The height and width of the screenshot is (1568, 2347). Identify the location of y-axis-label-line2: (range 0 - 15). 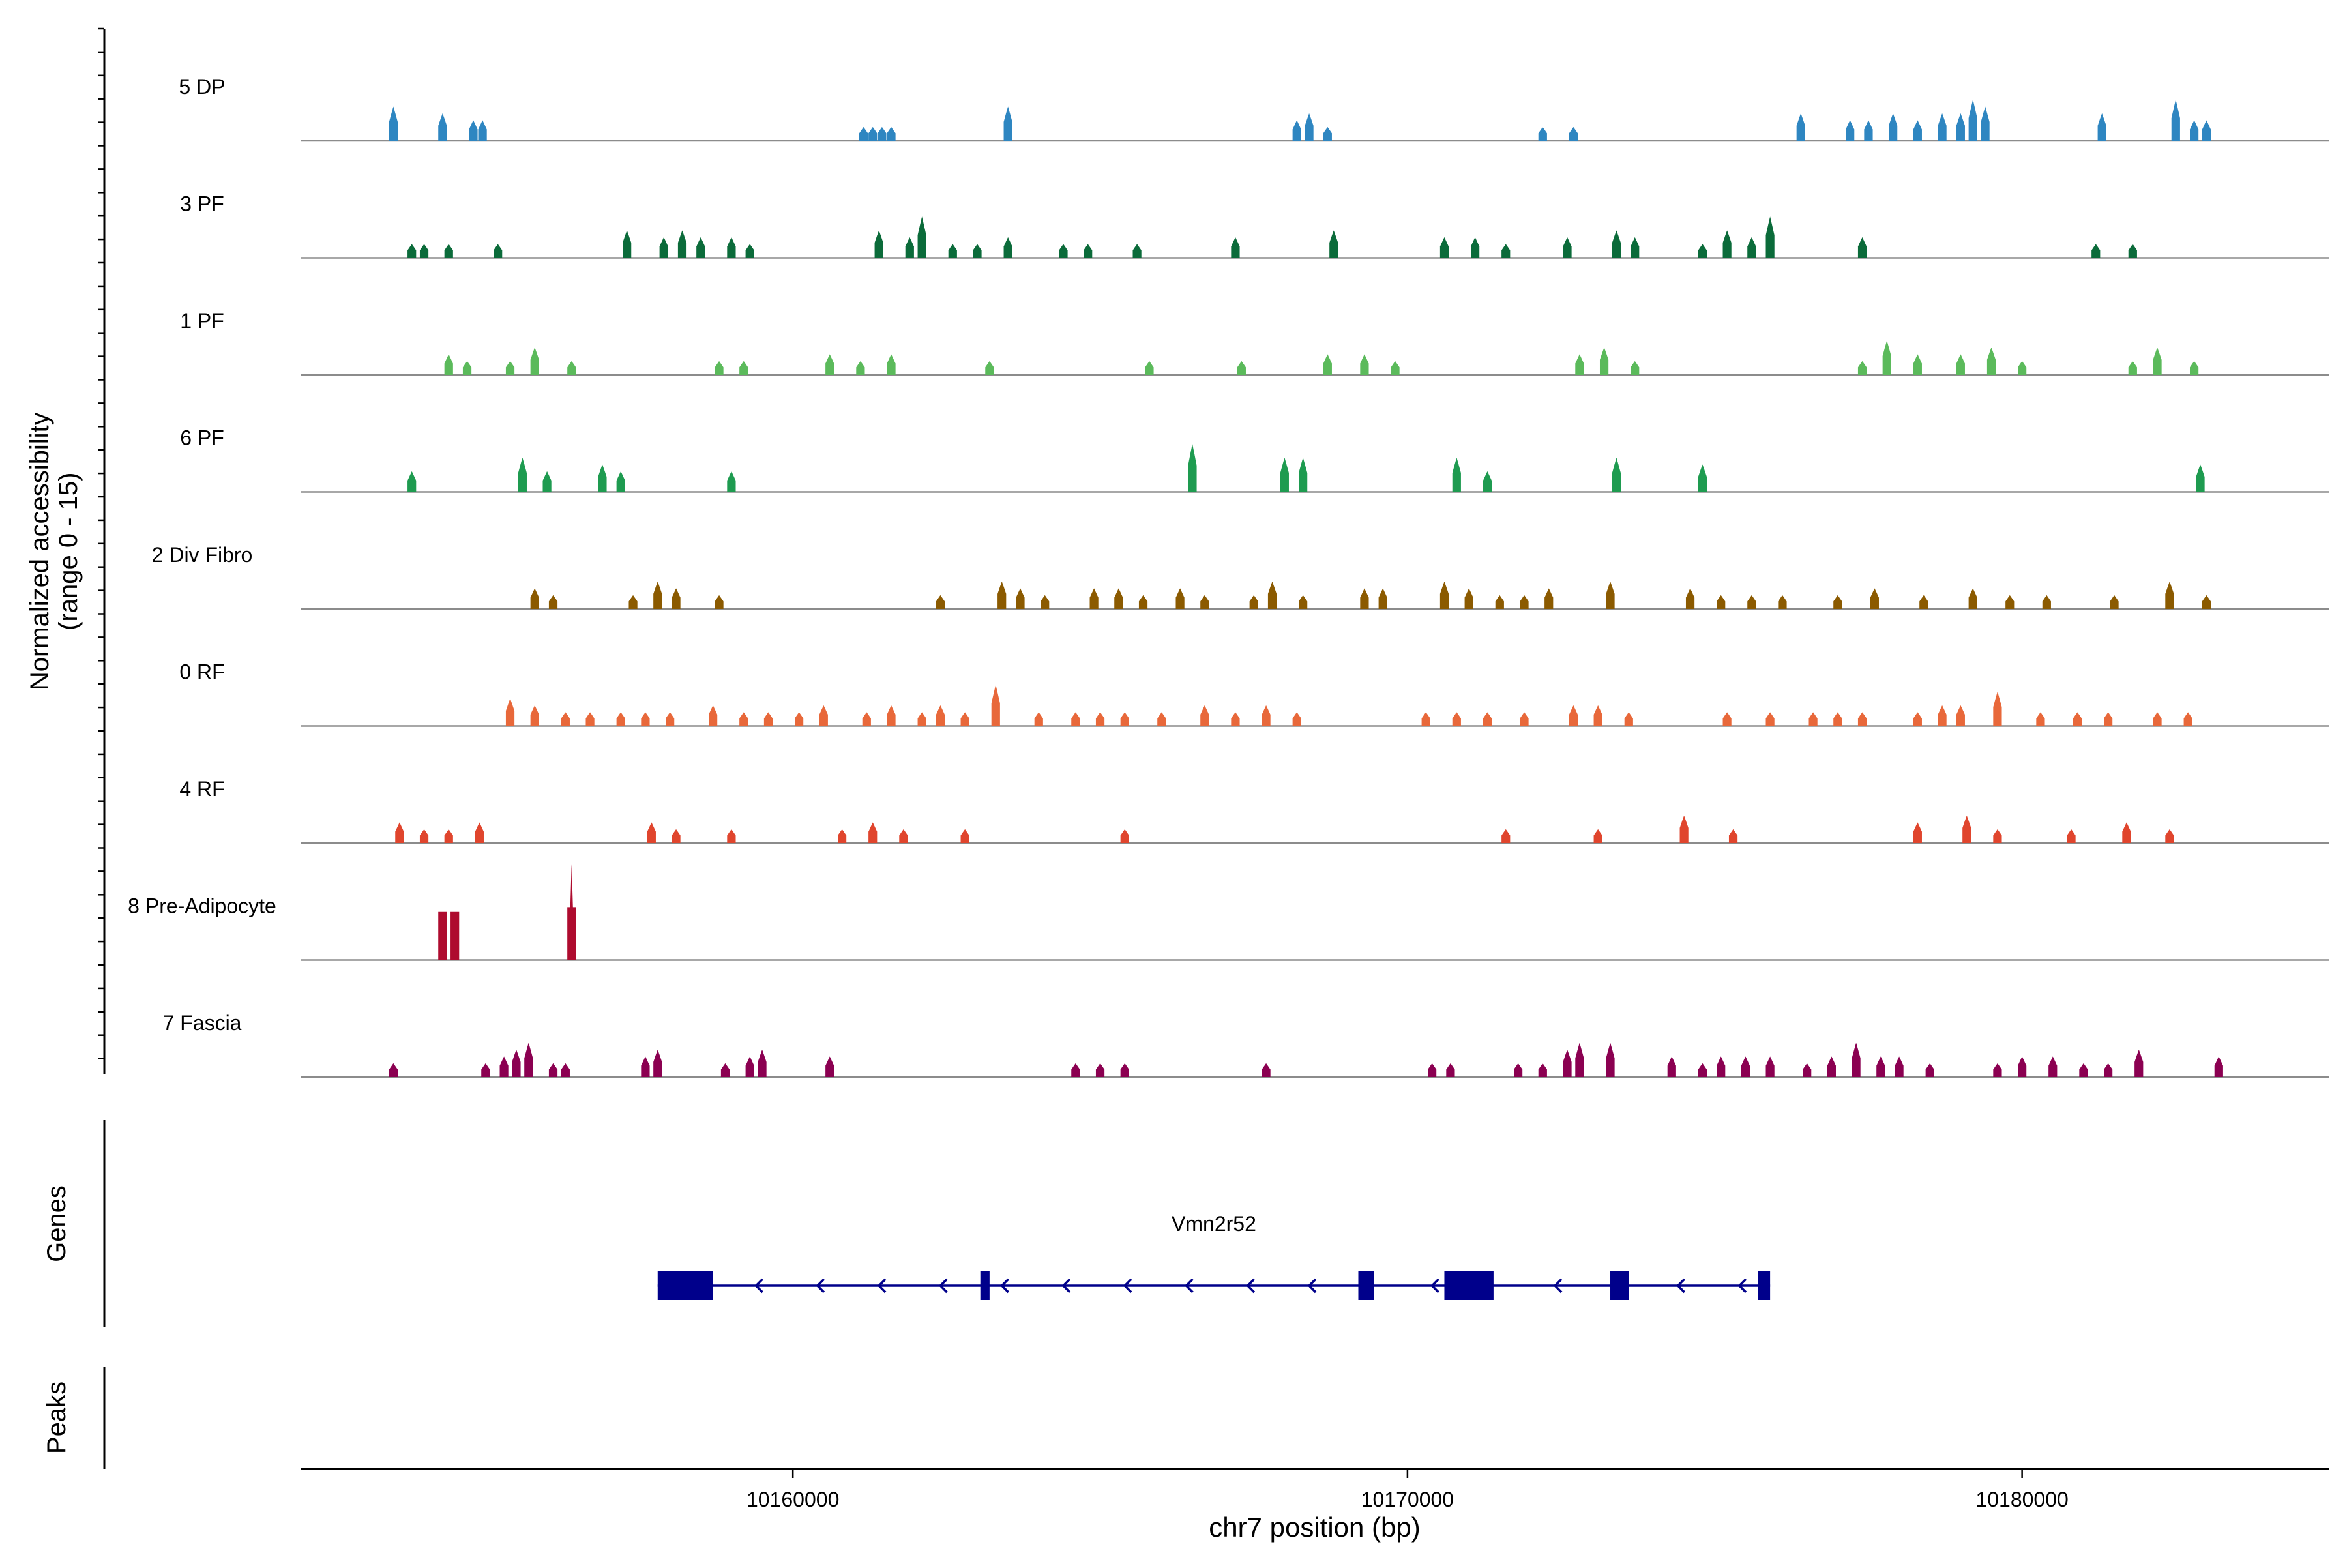
(68, 551).